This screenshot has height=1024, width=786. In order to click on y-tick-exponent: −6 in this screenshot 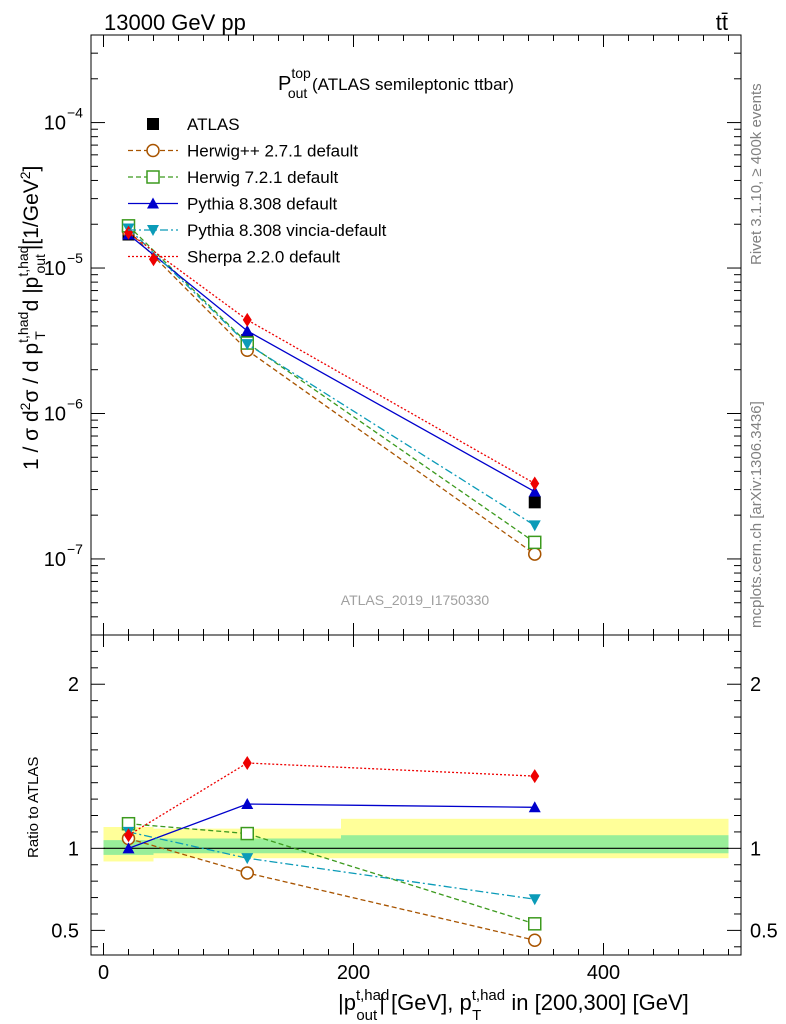, I will do `click(75, 403)`.